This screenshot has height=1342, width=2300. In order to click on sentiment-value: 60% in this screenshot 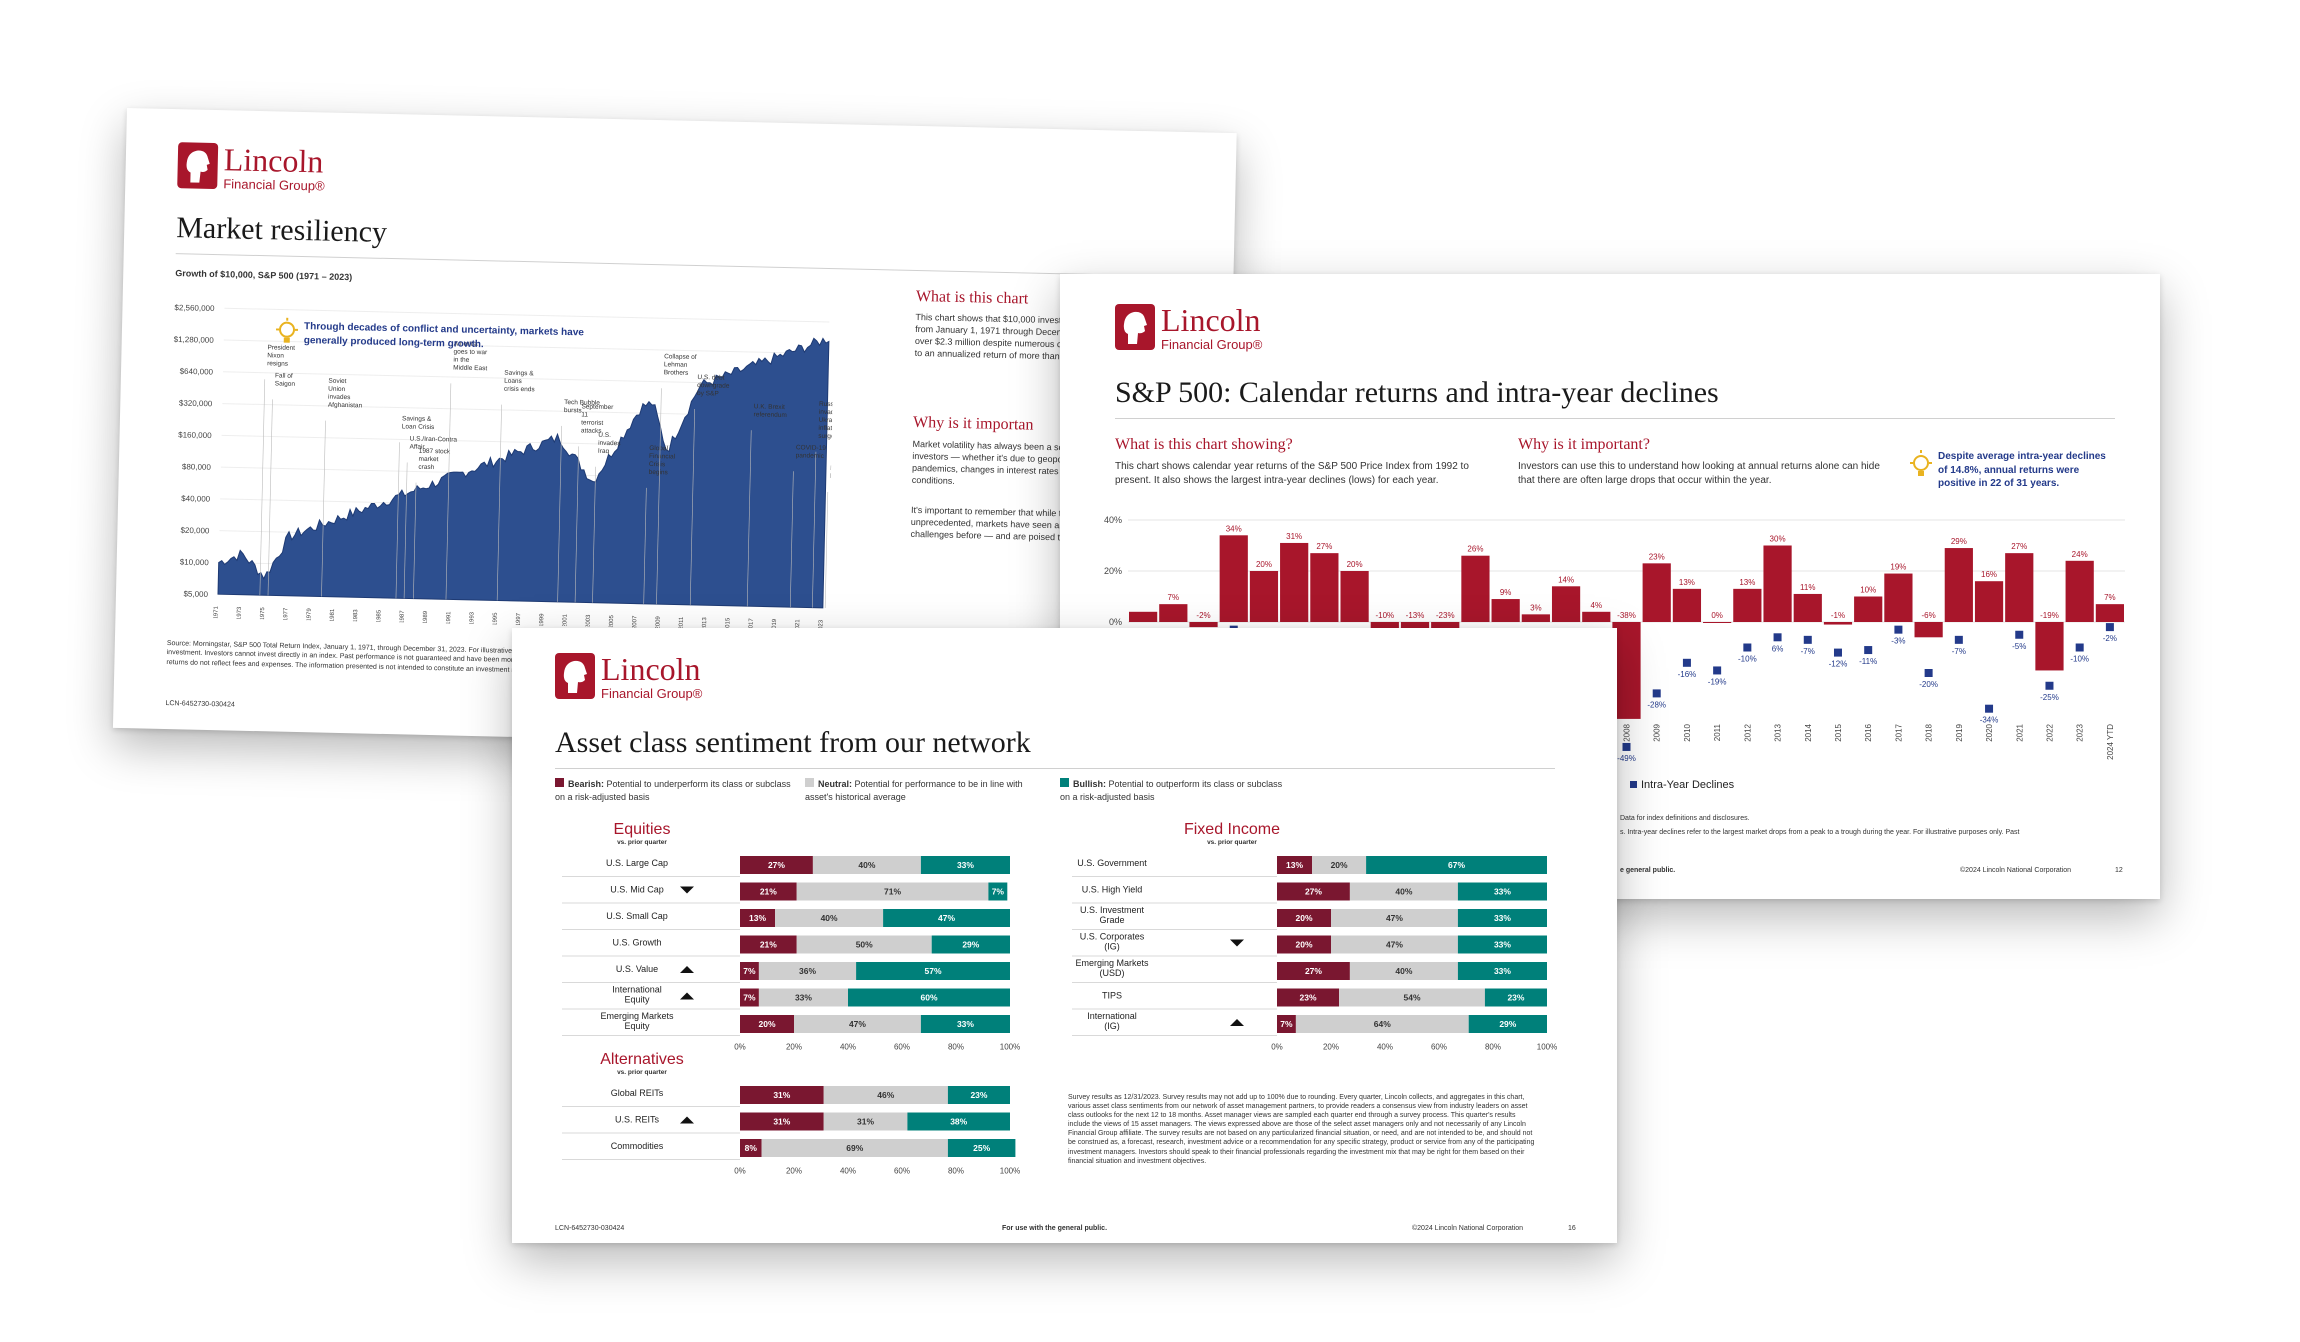, I will do `click(928, 998)`.